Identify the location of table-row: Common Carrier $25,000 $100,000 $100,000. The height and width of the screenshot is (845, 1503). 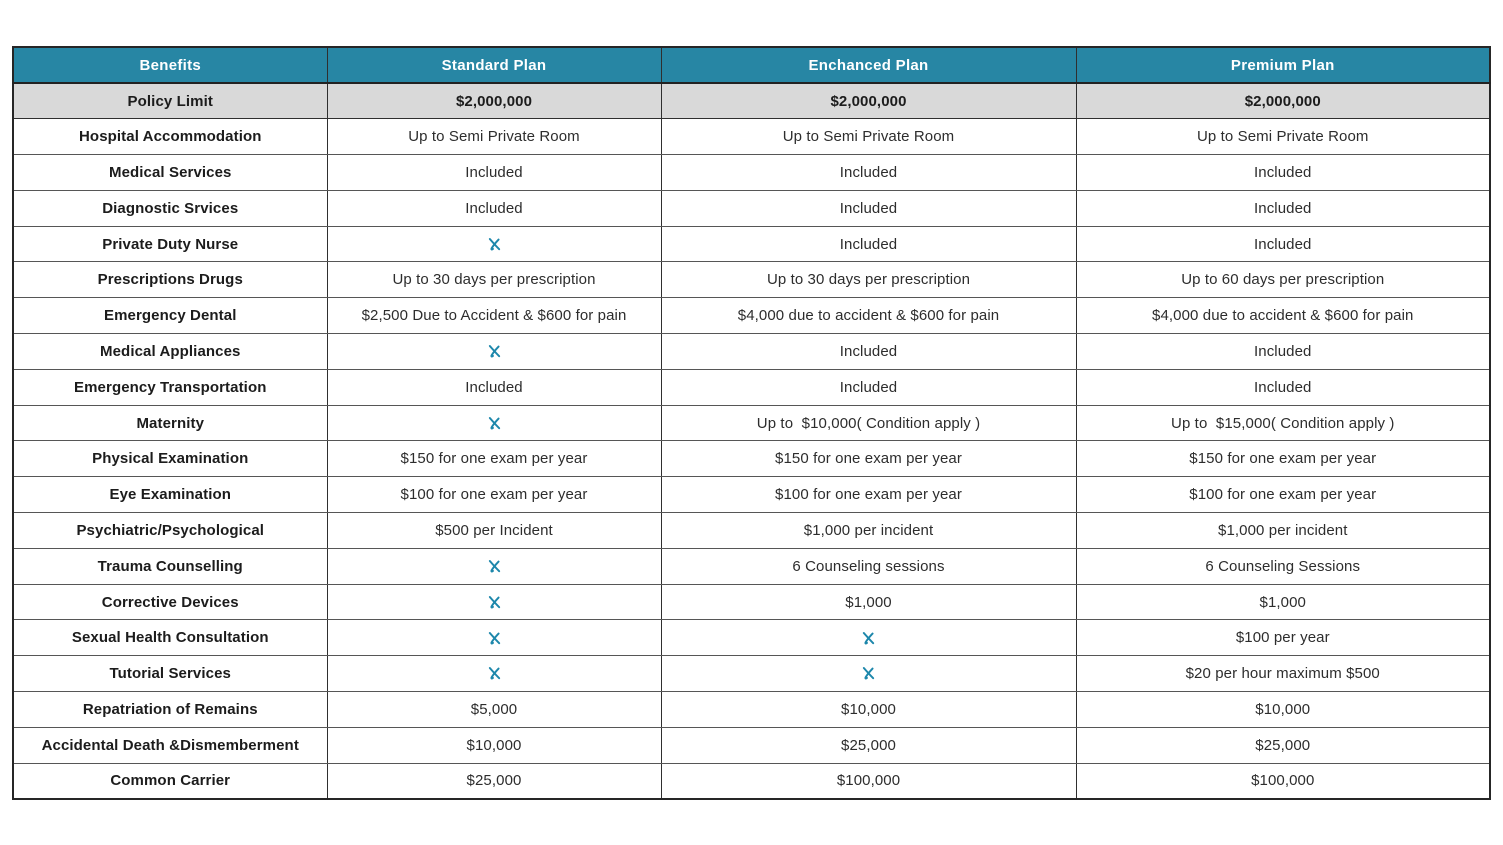
(751, 781).